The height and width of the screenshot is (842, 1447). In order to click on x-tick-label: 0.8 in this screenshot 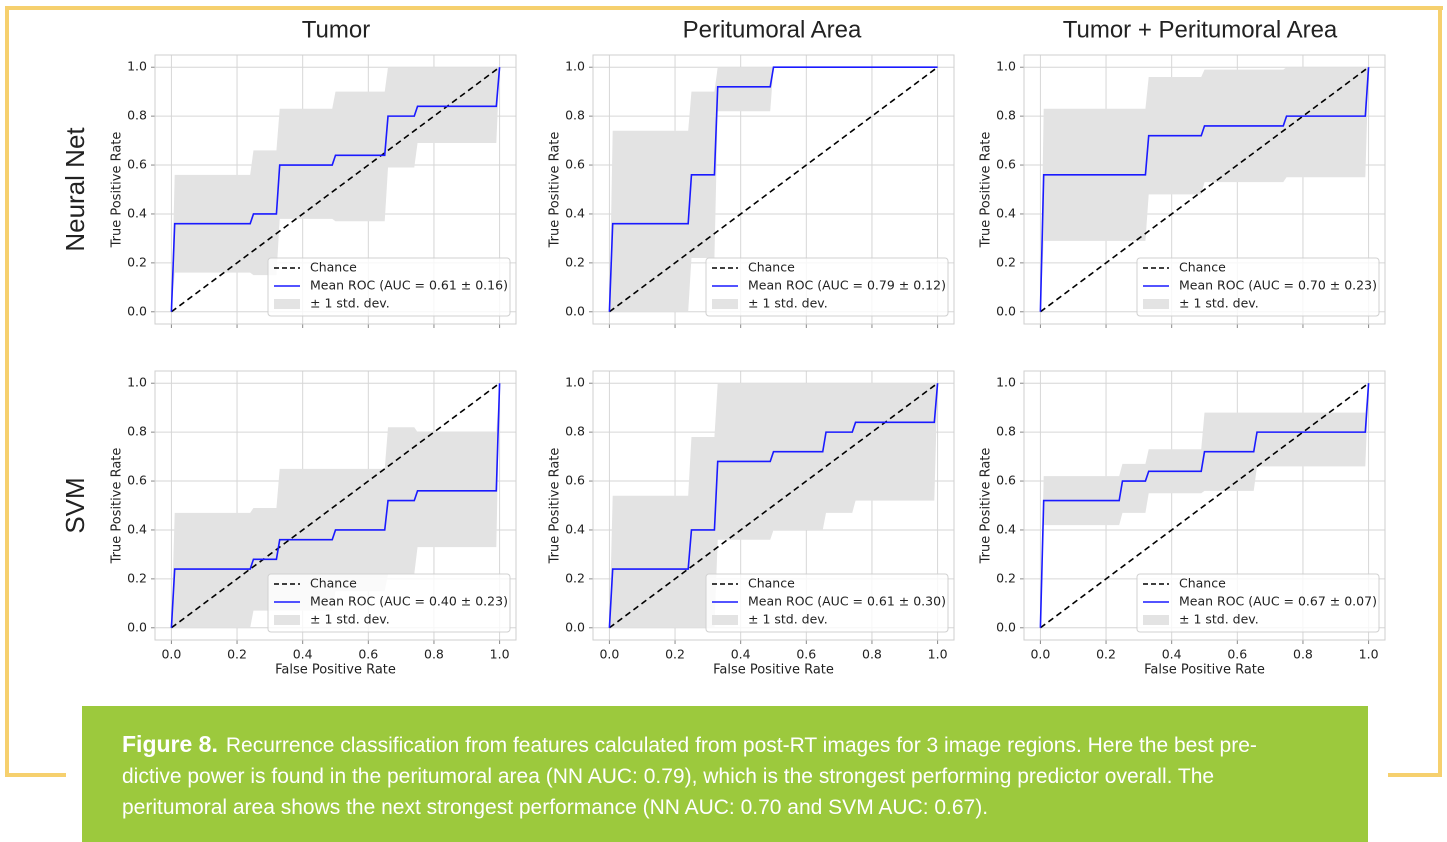, I will do `click(1303, 654)`.